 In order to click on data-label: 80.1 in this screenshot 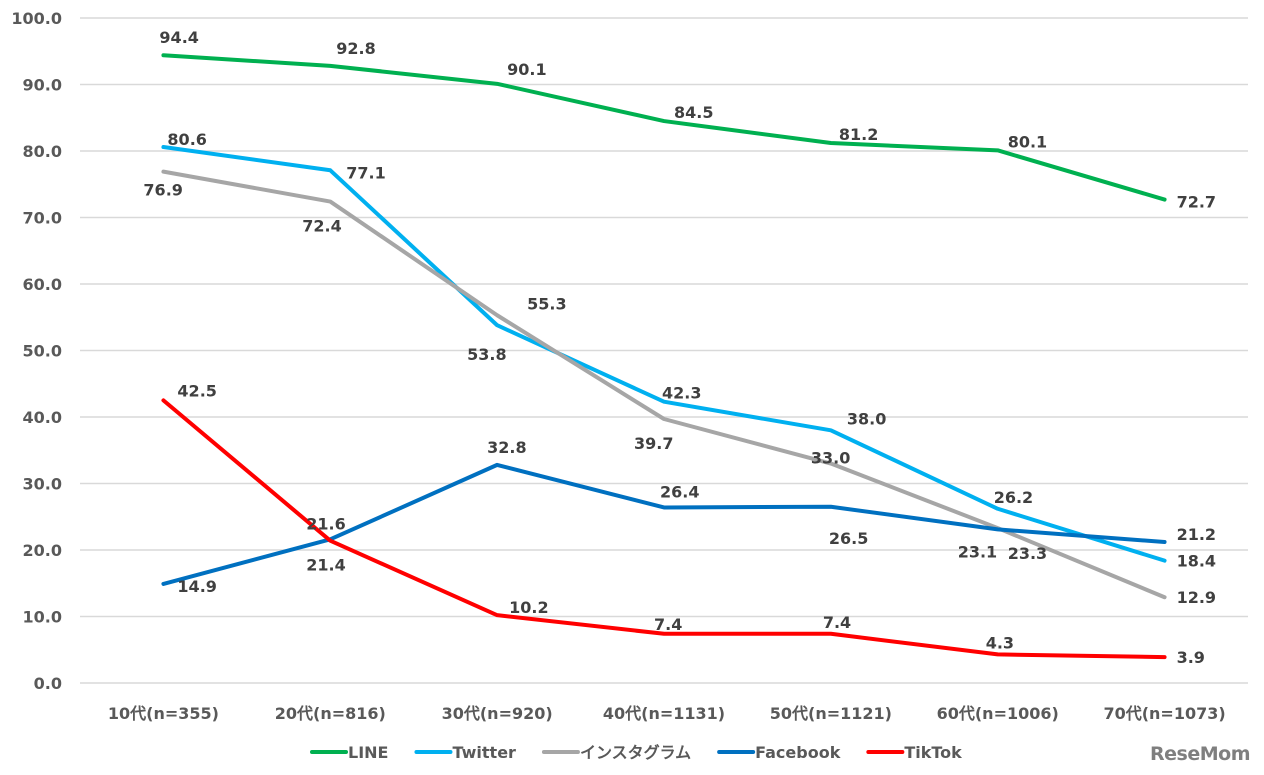, I will do `click(1027, 141)`.